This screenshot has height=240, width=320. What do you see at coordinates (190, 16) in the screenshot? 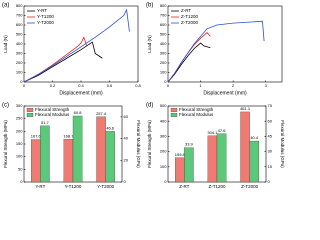
I see `legend-label: Z-T1200` at bounding box center [190, 16].